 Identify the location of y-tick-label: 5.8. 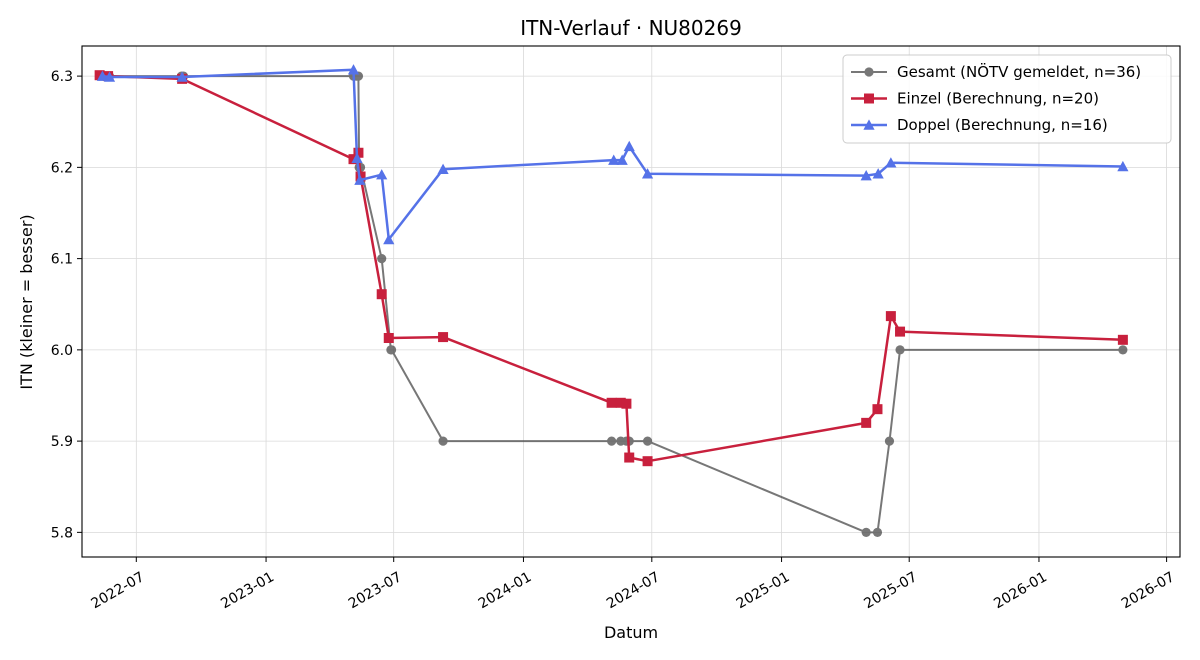
(62, 533).